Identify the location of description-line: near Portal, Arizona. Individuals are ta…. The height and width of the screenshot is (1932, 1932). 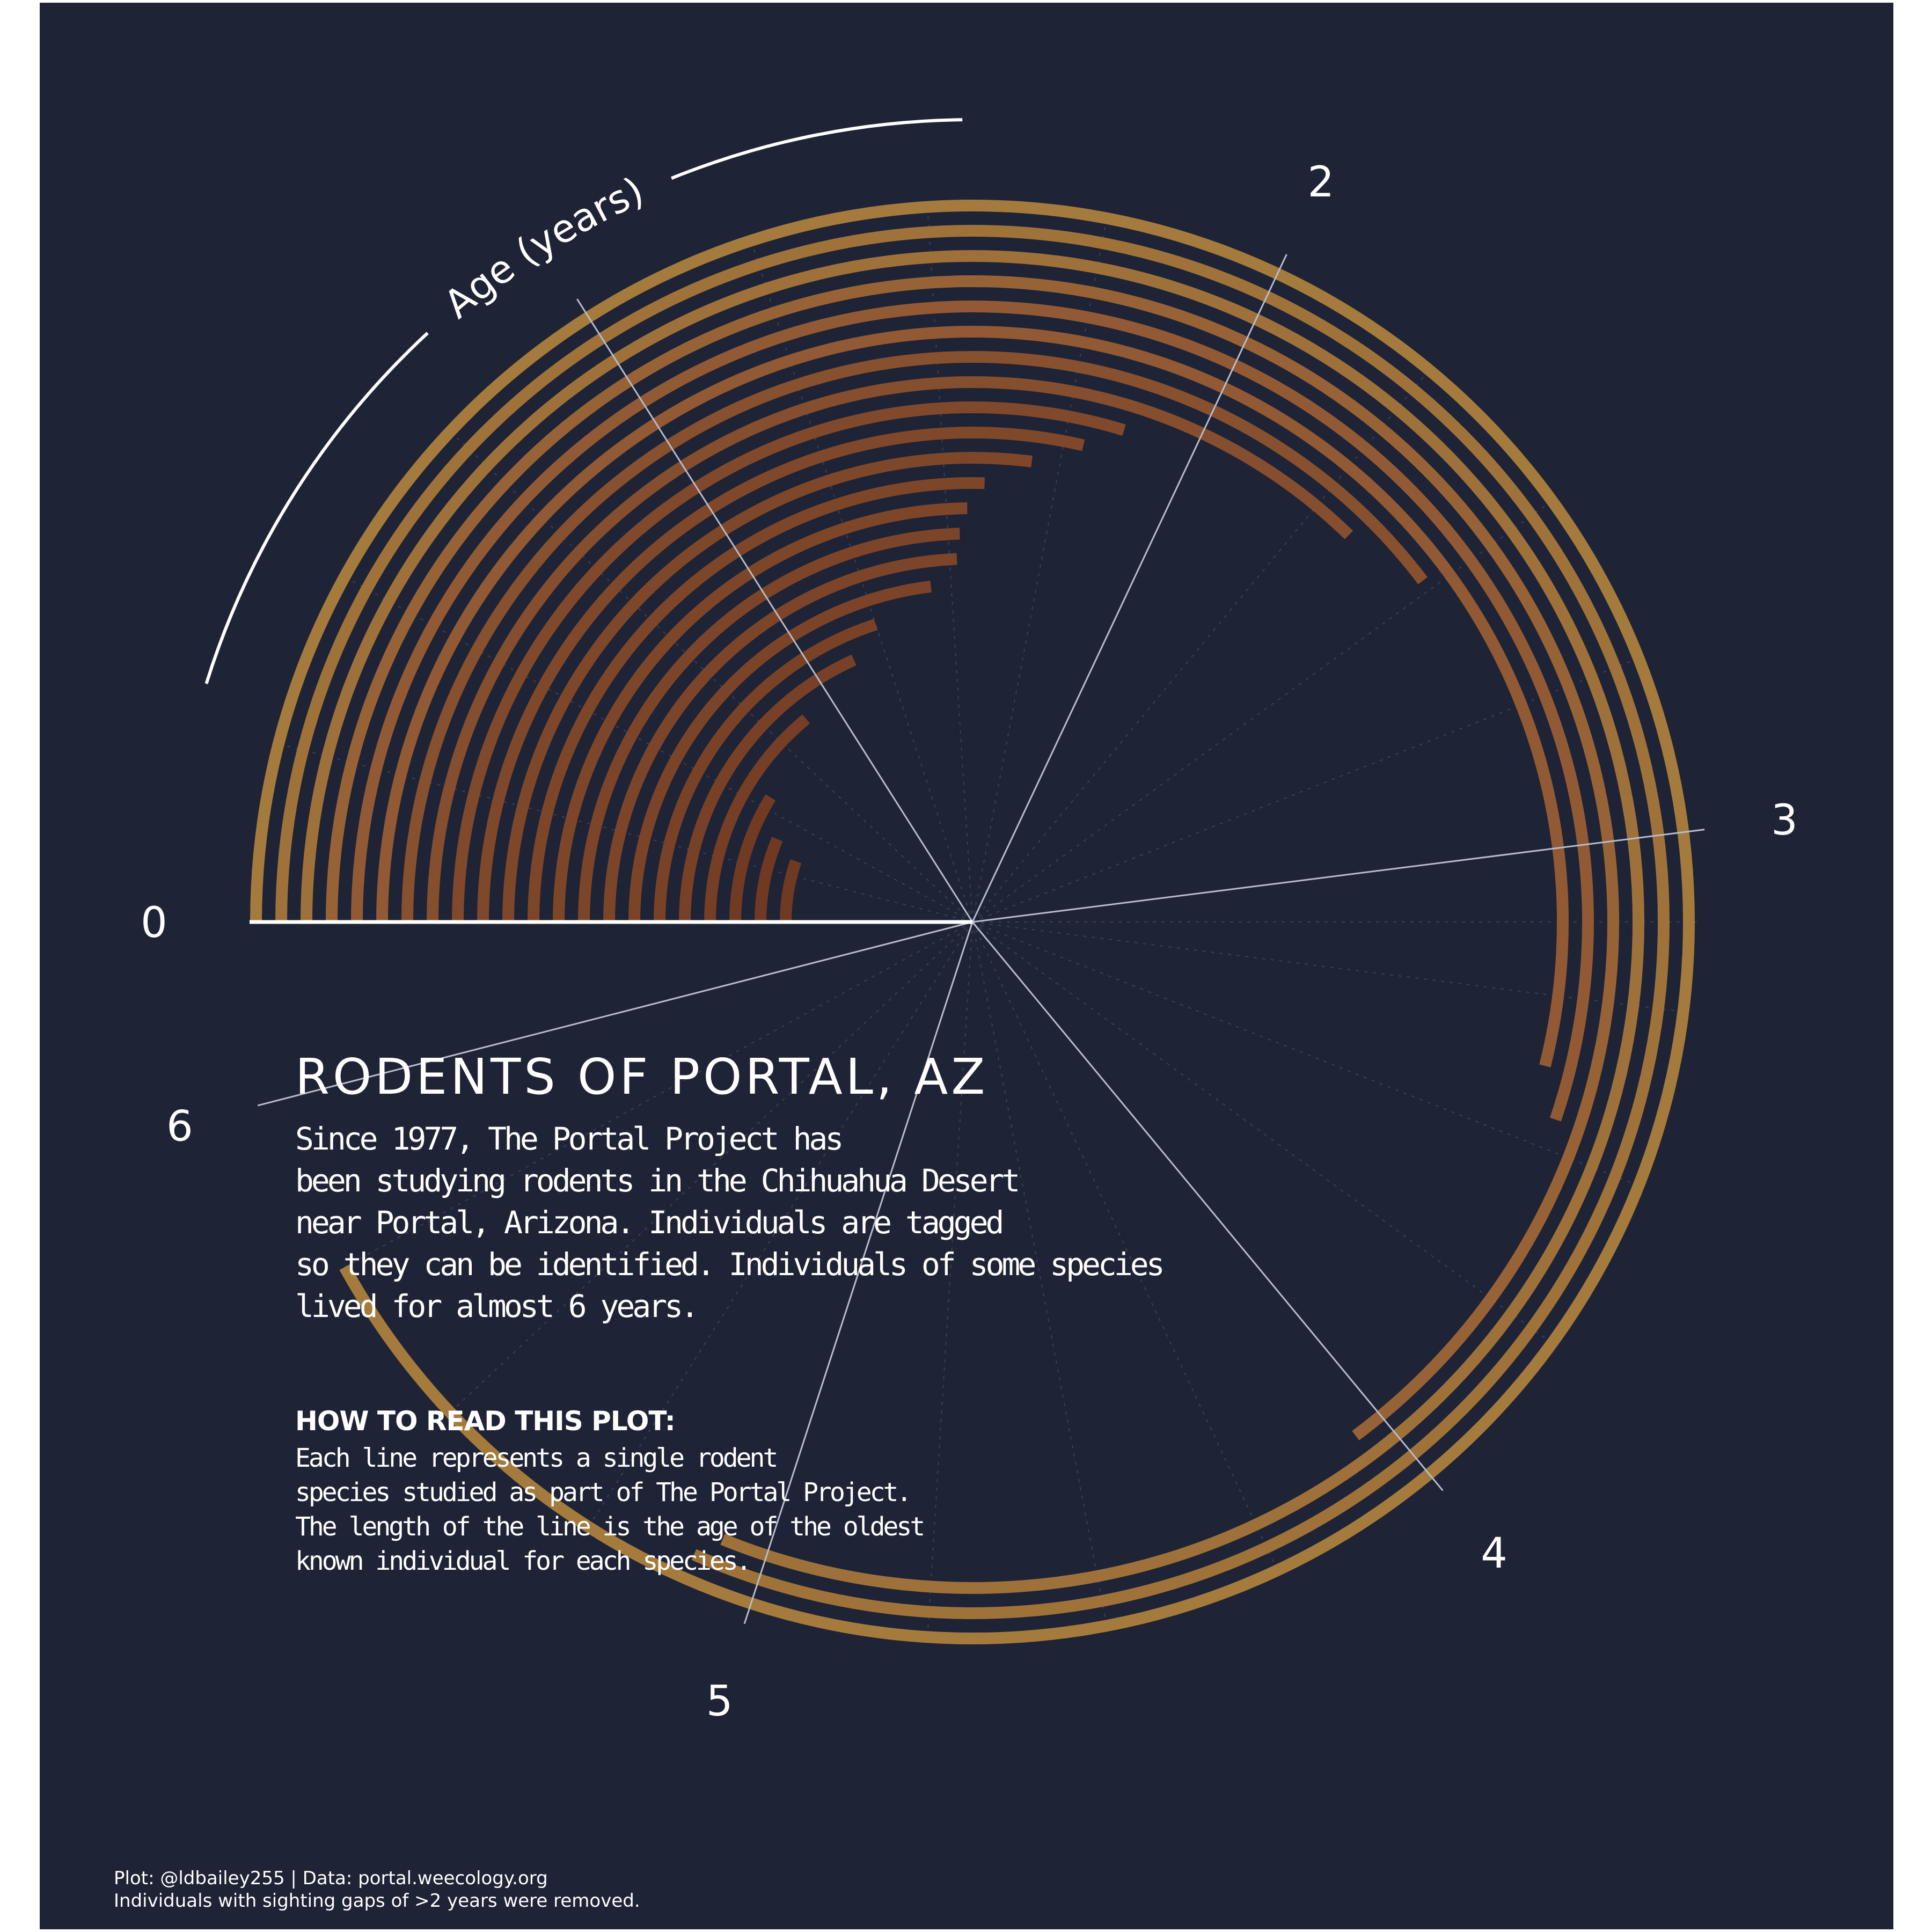
(649, 1222).